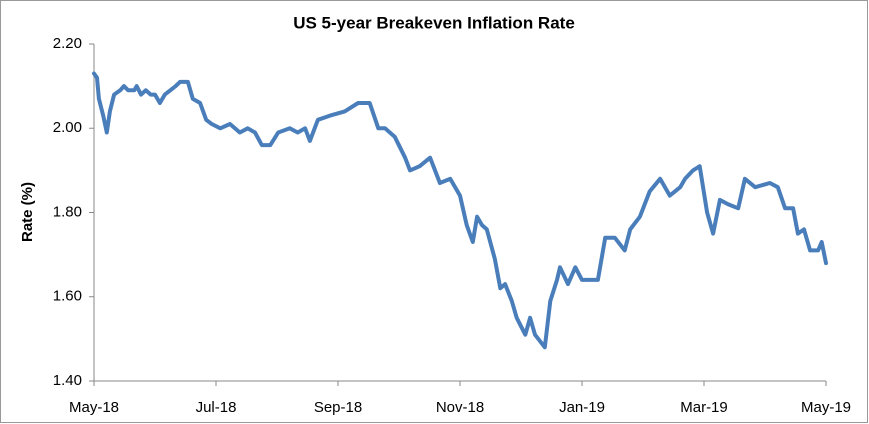  What do you see at coordinates (67, 127) in the screenshot?
I see `y-tick-label: 2.00` at bounding box center [67, 127].